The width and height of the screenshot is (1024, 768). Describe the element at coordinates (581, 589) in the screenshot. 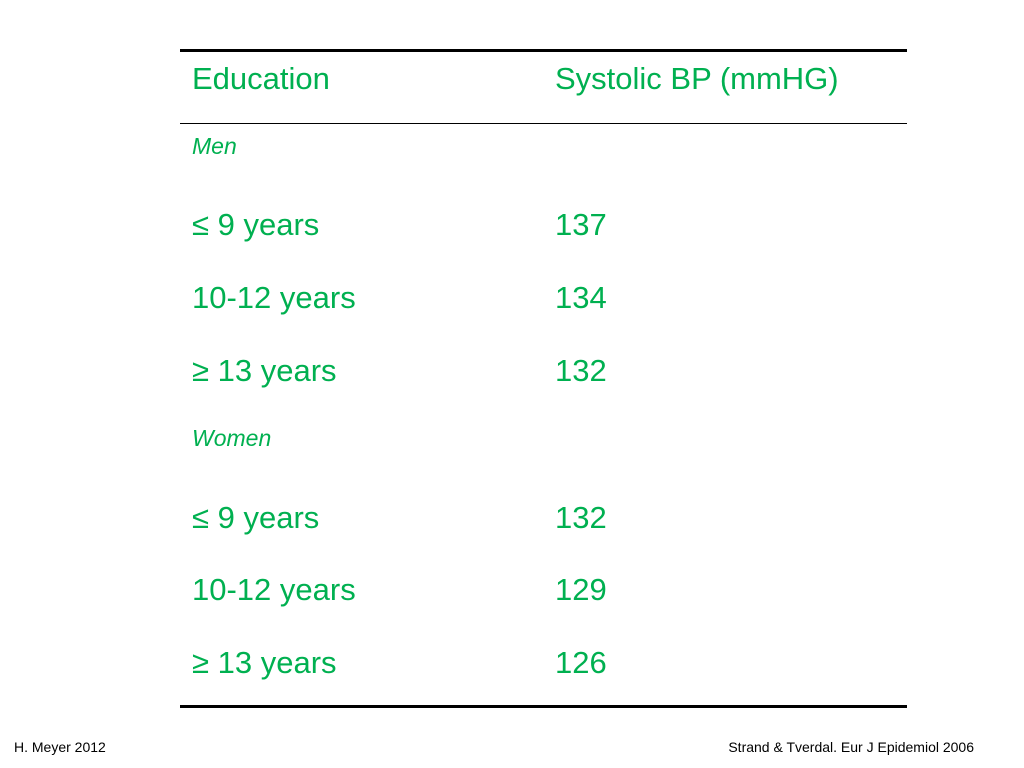

I see `table-row-value: 129` at that location.